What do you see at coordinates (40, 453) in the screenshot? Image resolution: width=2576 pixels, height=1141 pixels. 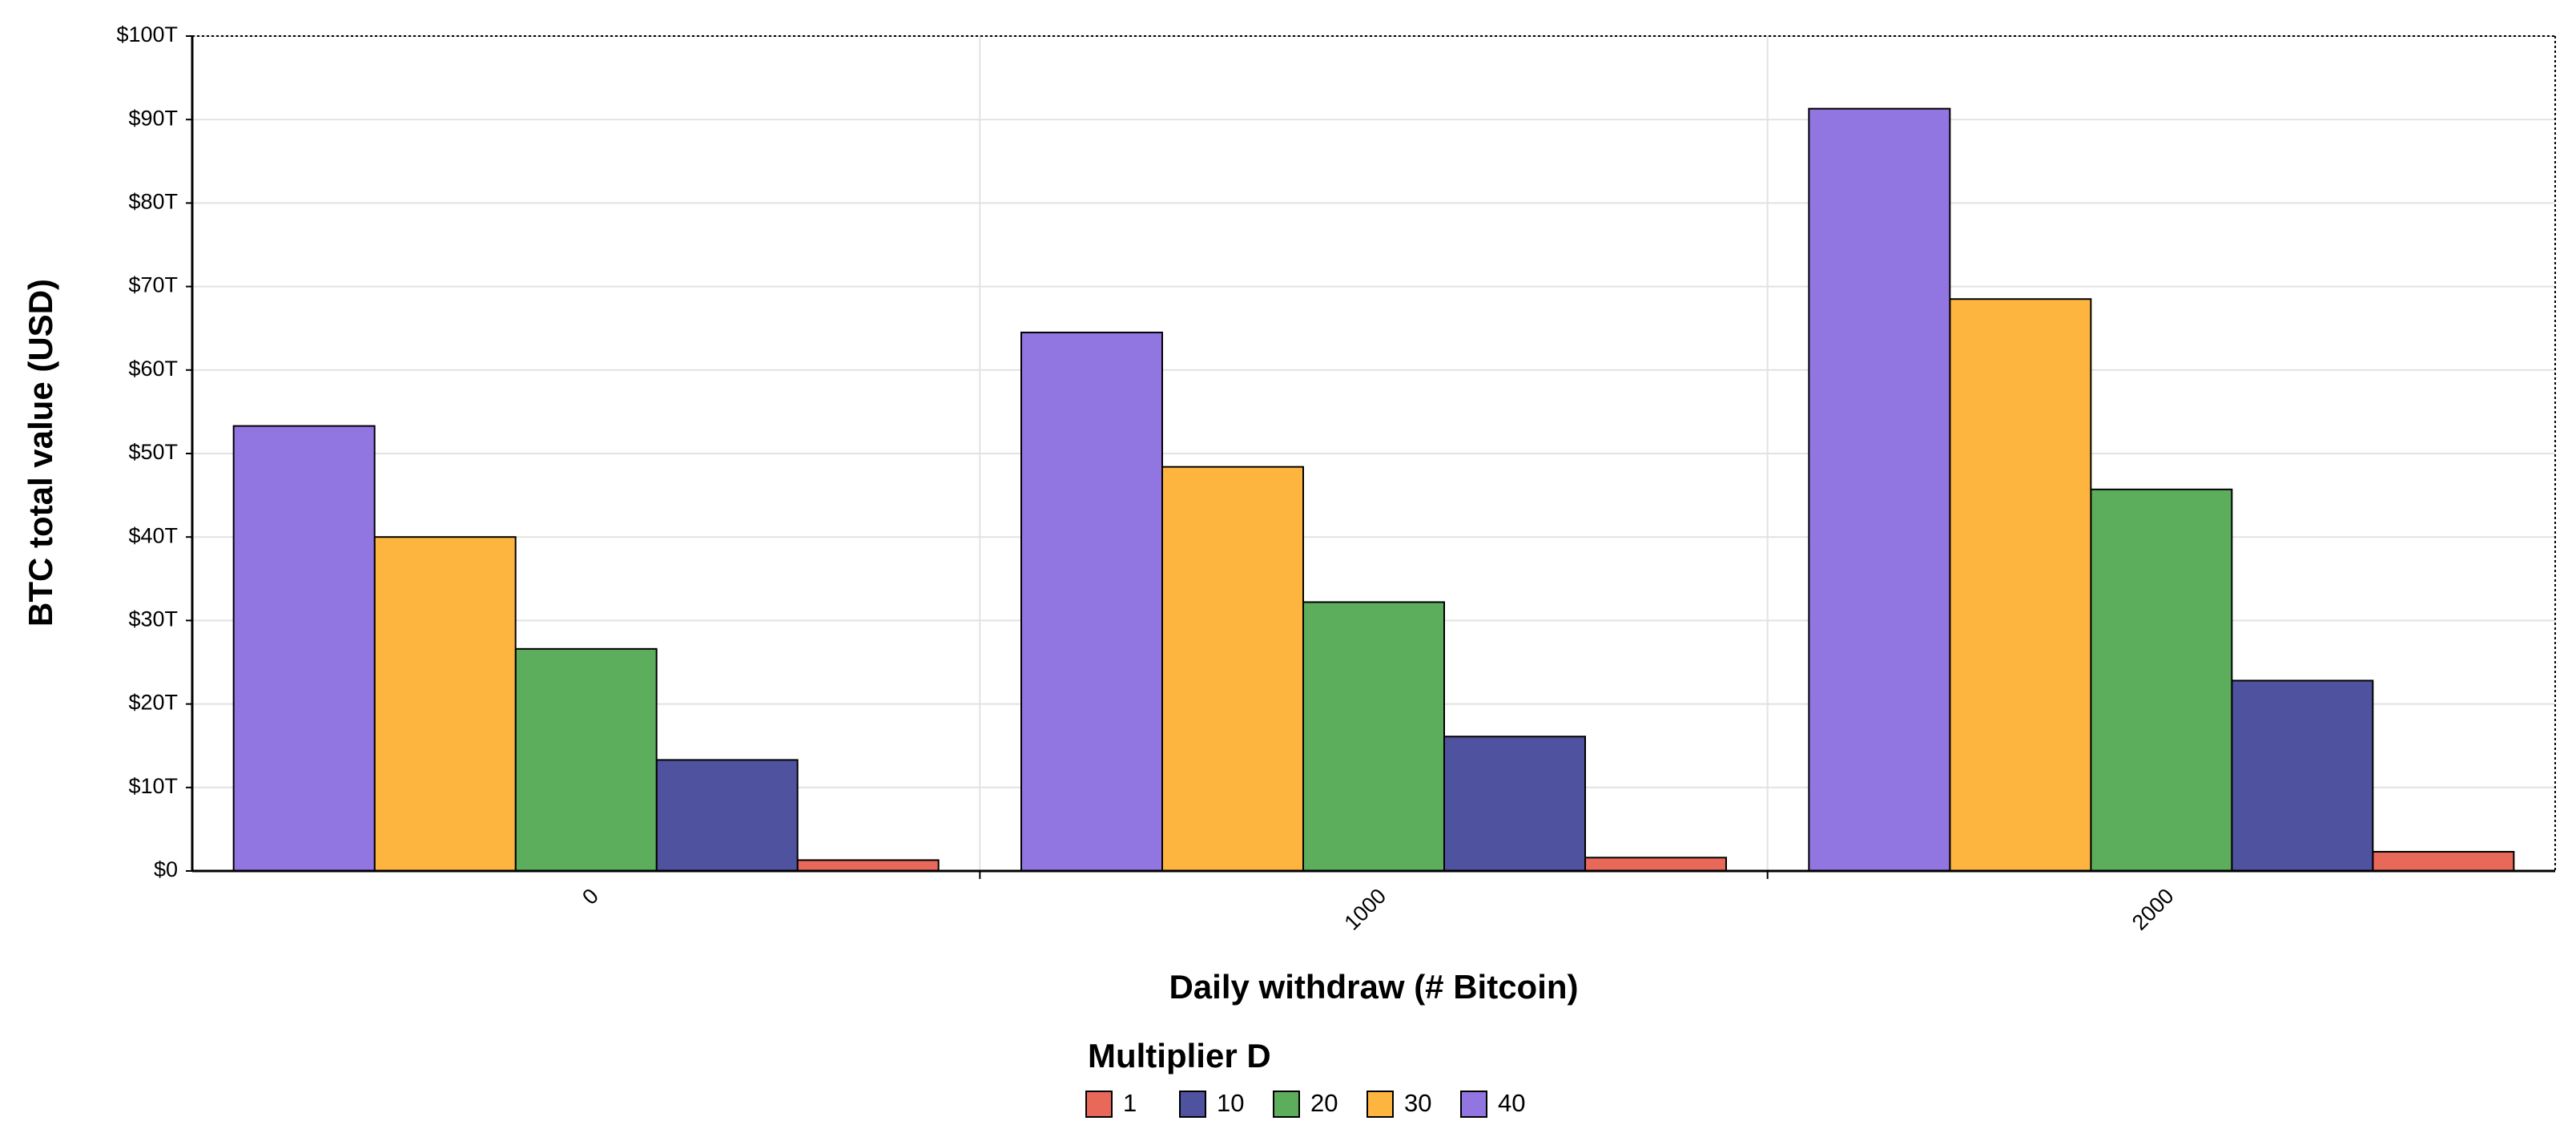 I see `y-axis-title: BTC total value (USD)` at bounding box center [40, 453].